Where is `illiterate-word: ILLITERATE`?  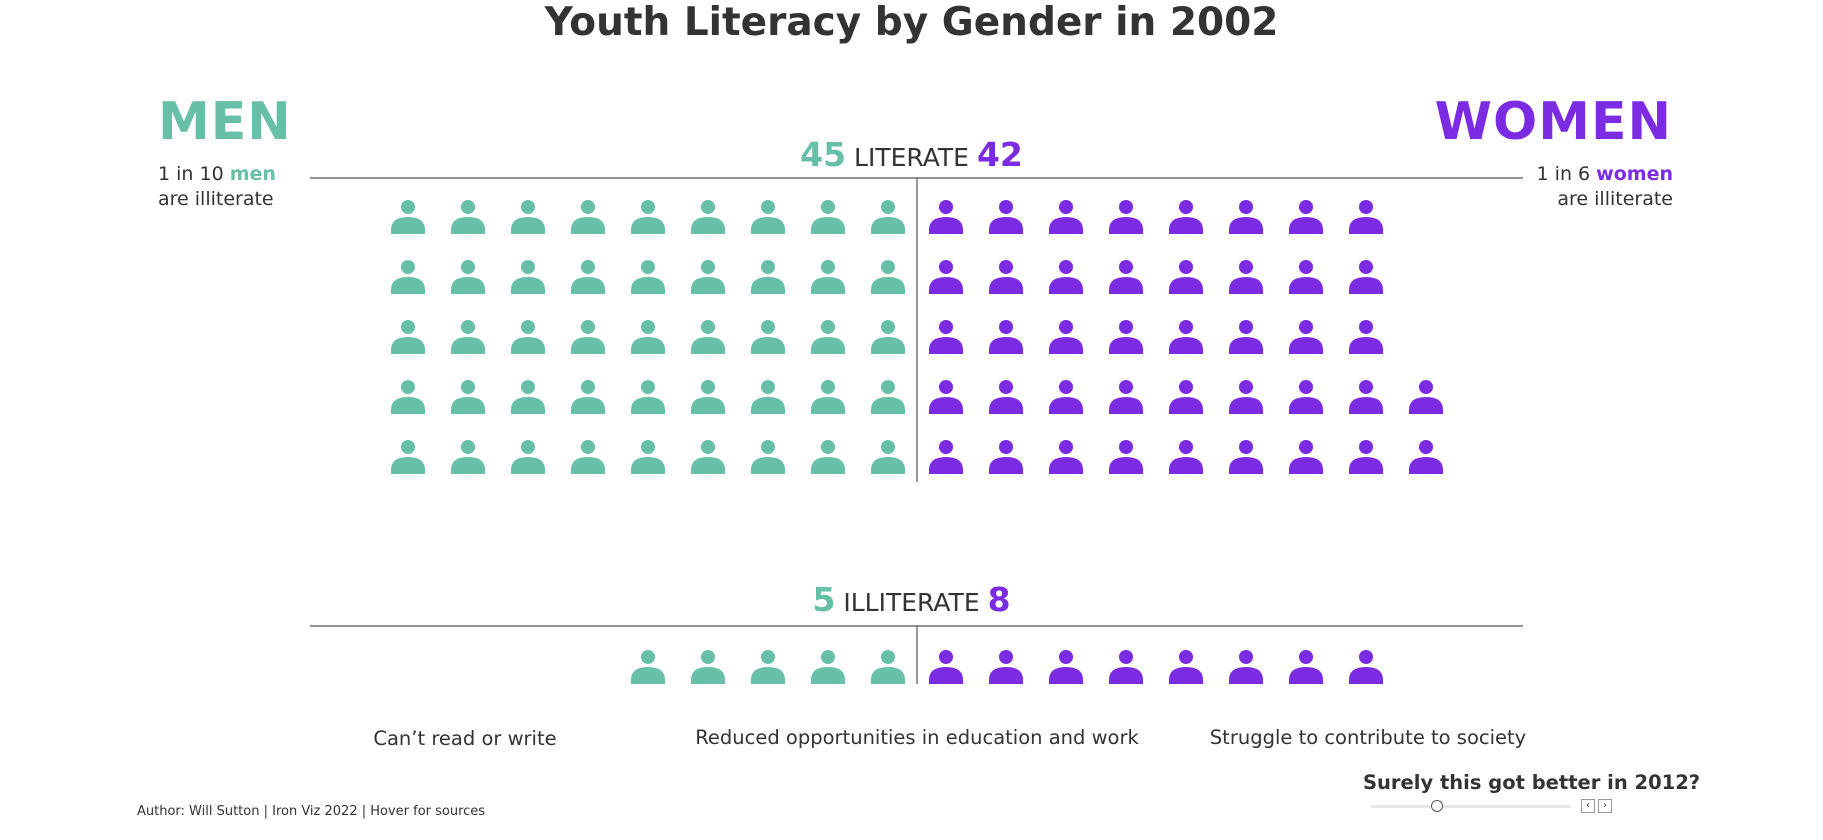
illiterate-word: ILLITERATE is located at coordinates (911, 602).